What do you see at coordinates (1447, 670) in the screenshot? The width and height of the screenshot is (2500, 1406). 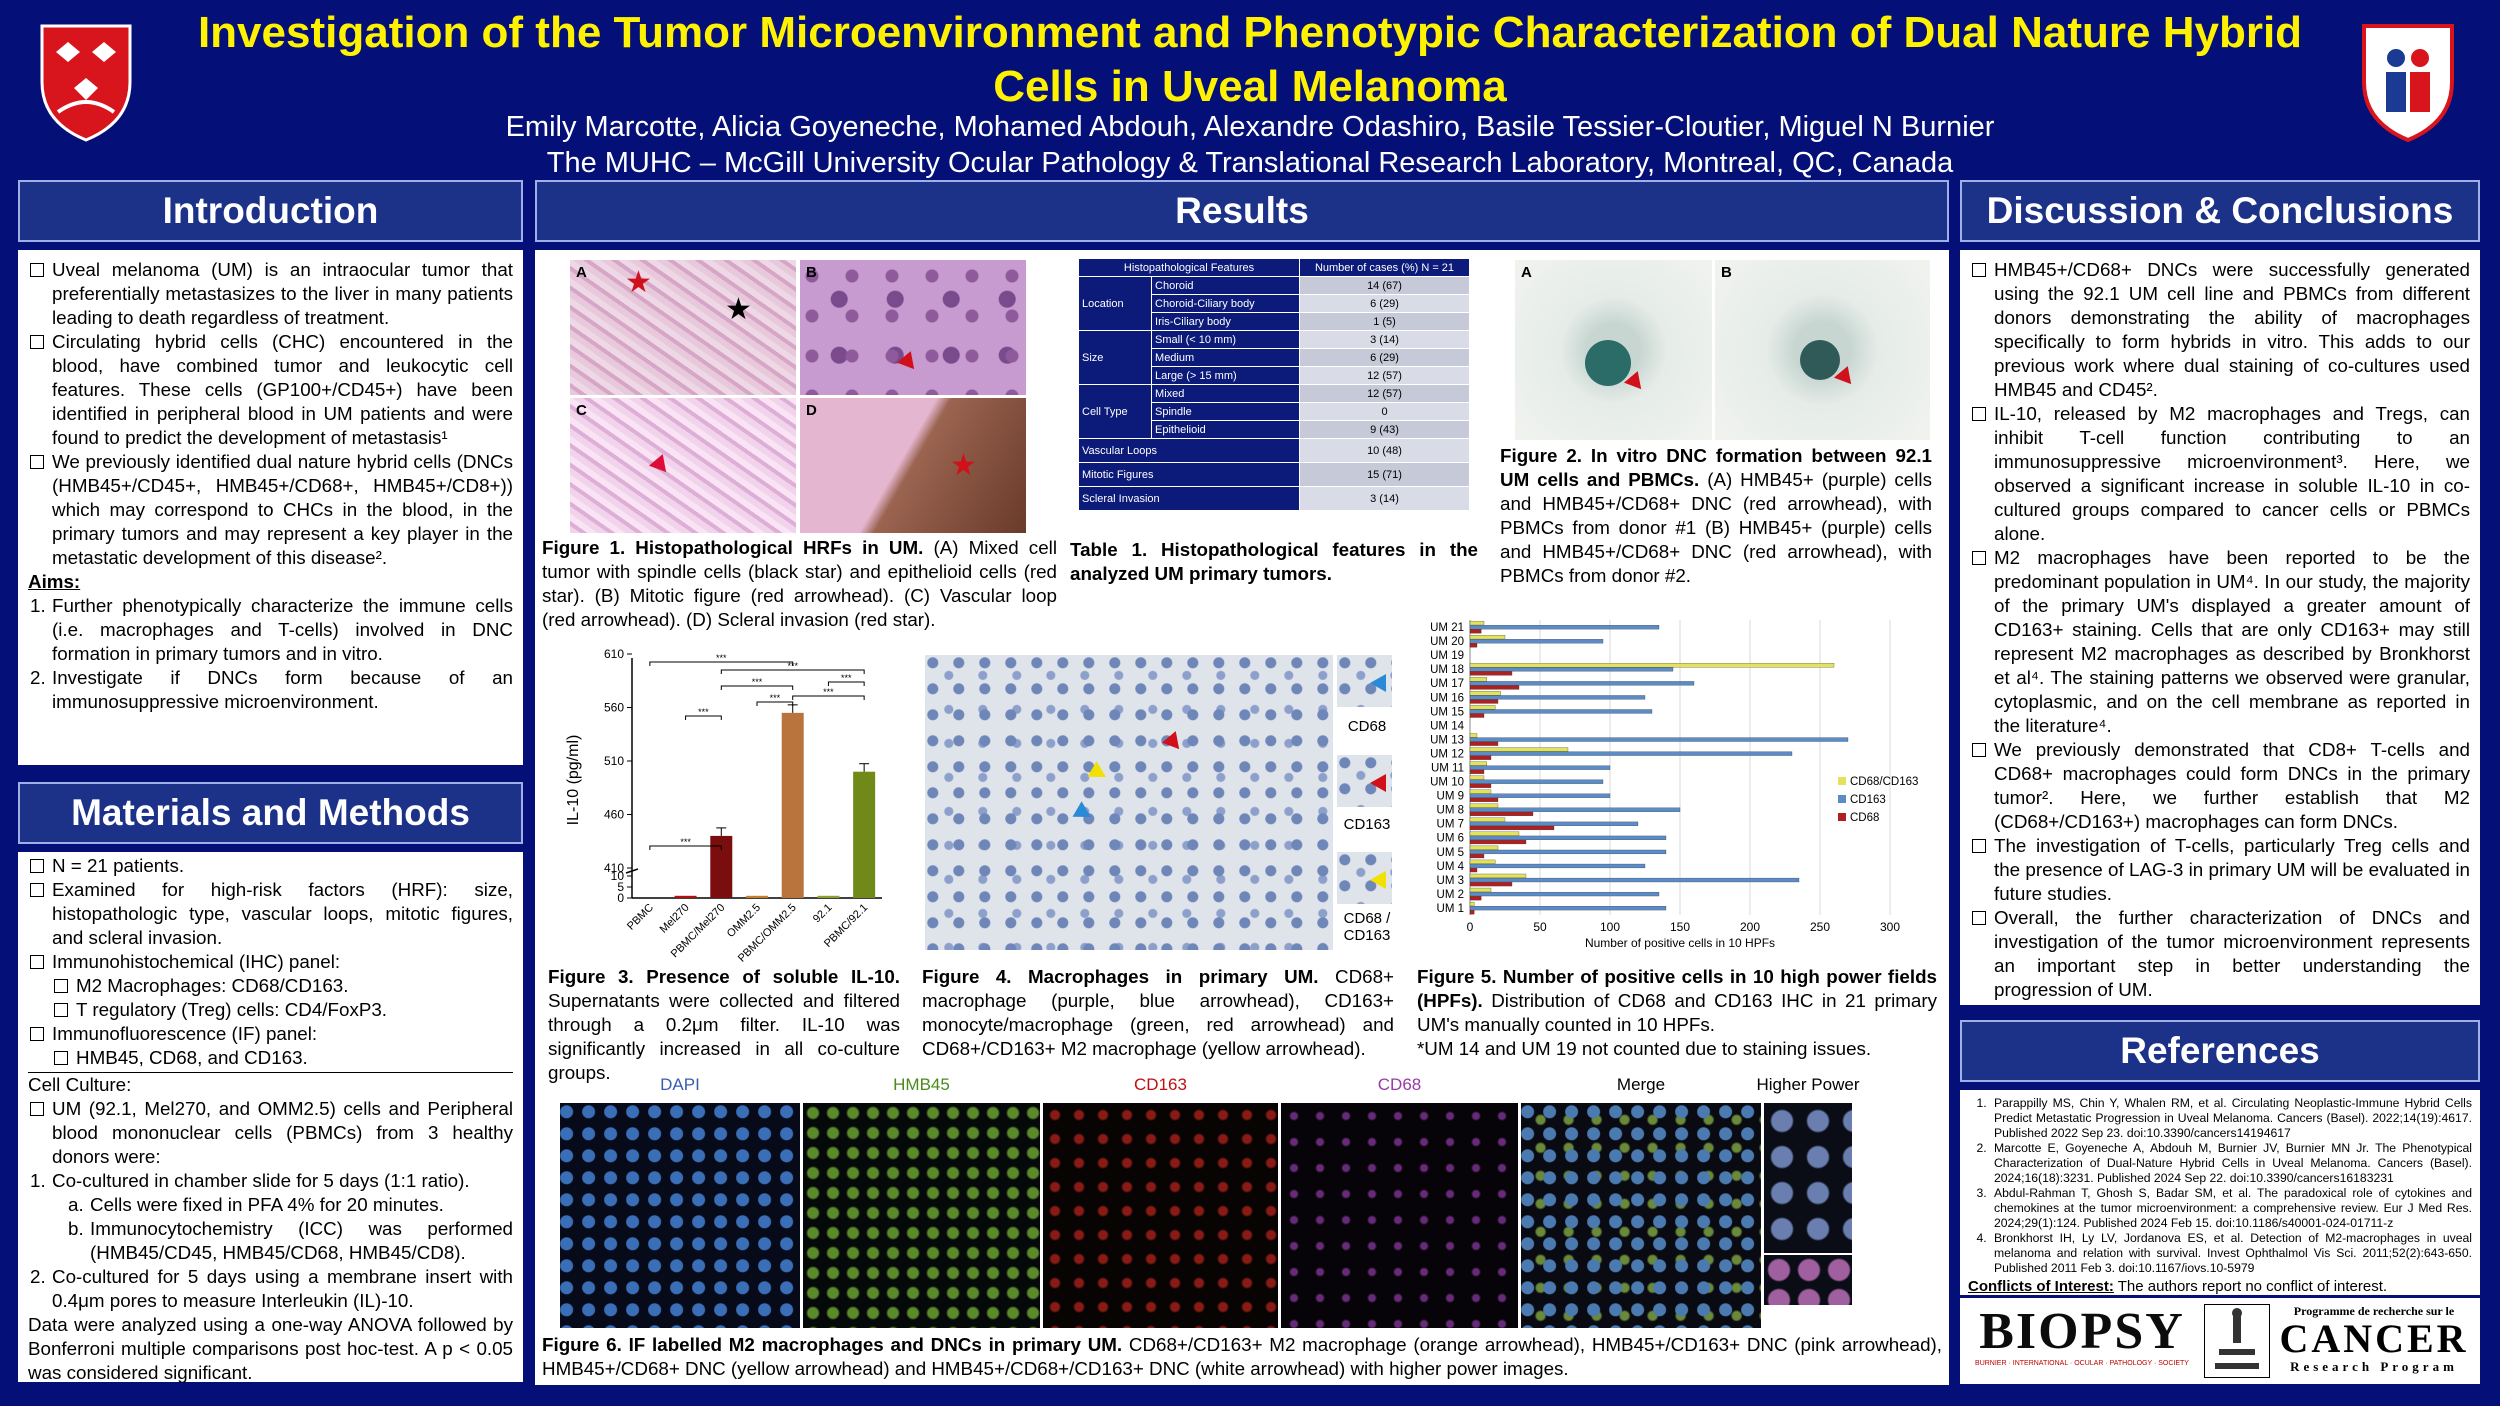 I see `y-tick-label: UM 18` at bounding box center [1447, 670].